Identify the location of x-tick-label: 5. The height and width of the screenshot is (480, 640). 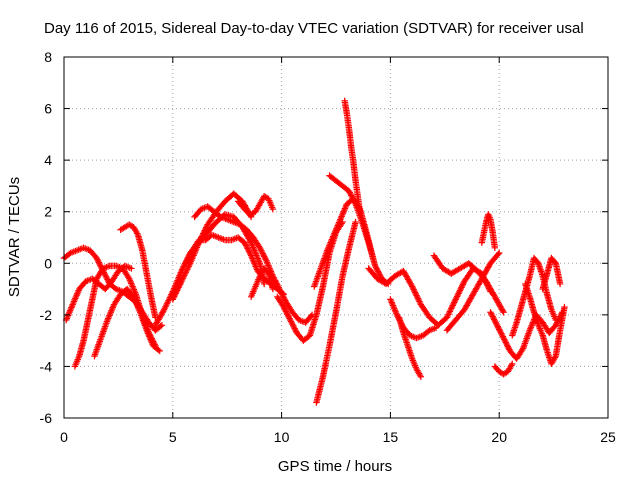
(173, 437).